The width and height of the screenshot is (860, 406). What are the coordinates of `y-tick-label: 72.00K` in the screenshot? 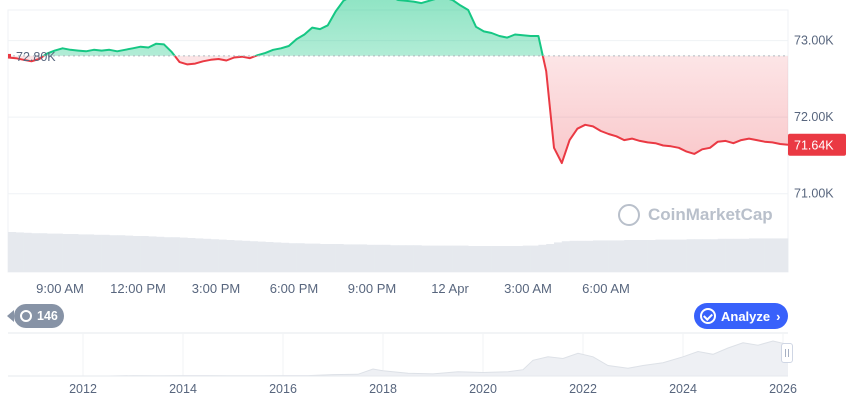 It's located at (814, 117).